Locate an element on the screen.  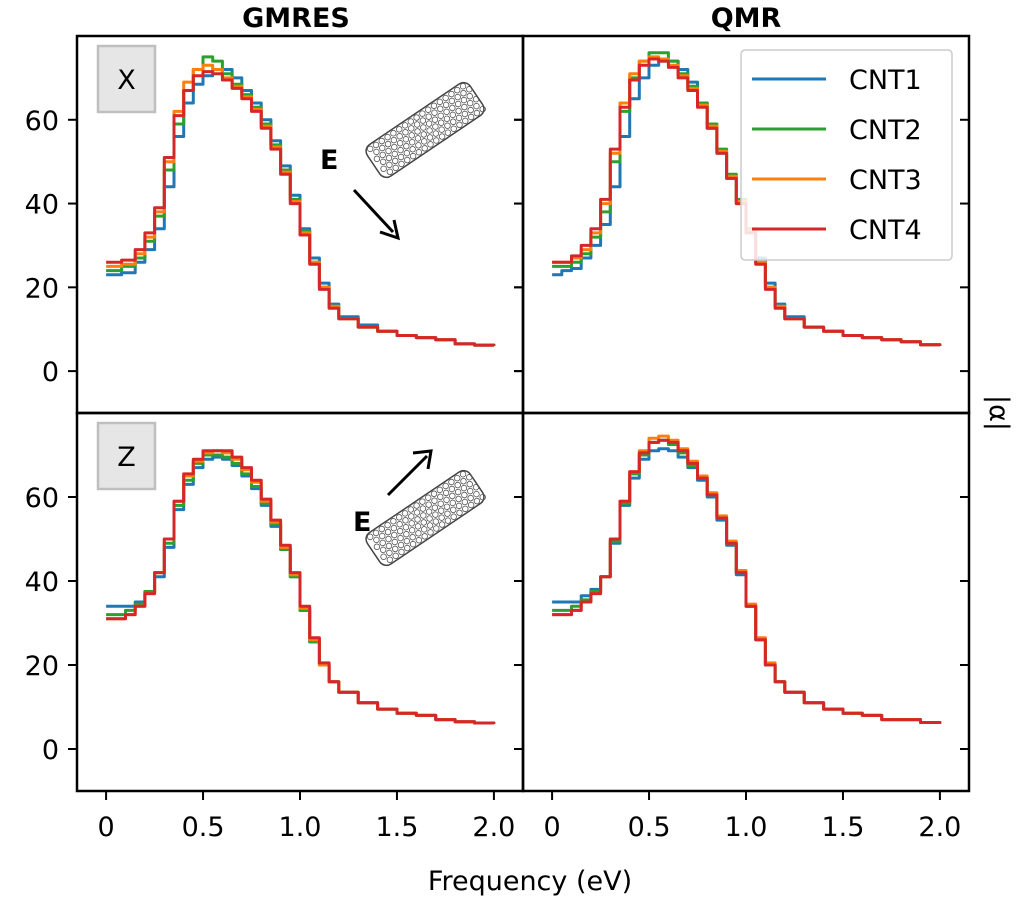
nanotube-lattice-z is located at coordinates (426, 517).